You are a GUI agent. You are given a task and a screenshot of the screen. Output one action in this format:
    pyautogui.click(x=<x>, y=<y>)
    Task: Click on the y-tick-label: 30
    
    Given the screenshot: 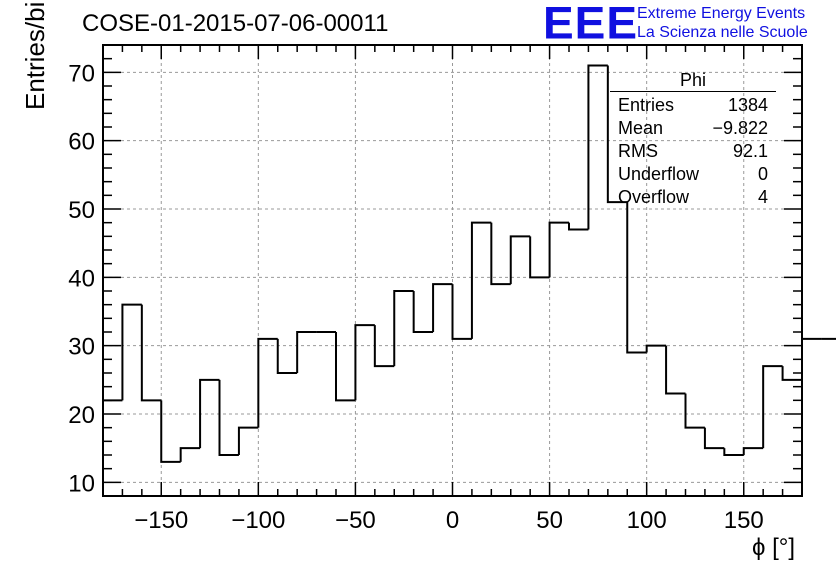 What is the action you would take?
    pyautogui.click(x=81, y=347)
    